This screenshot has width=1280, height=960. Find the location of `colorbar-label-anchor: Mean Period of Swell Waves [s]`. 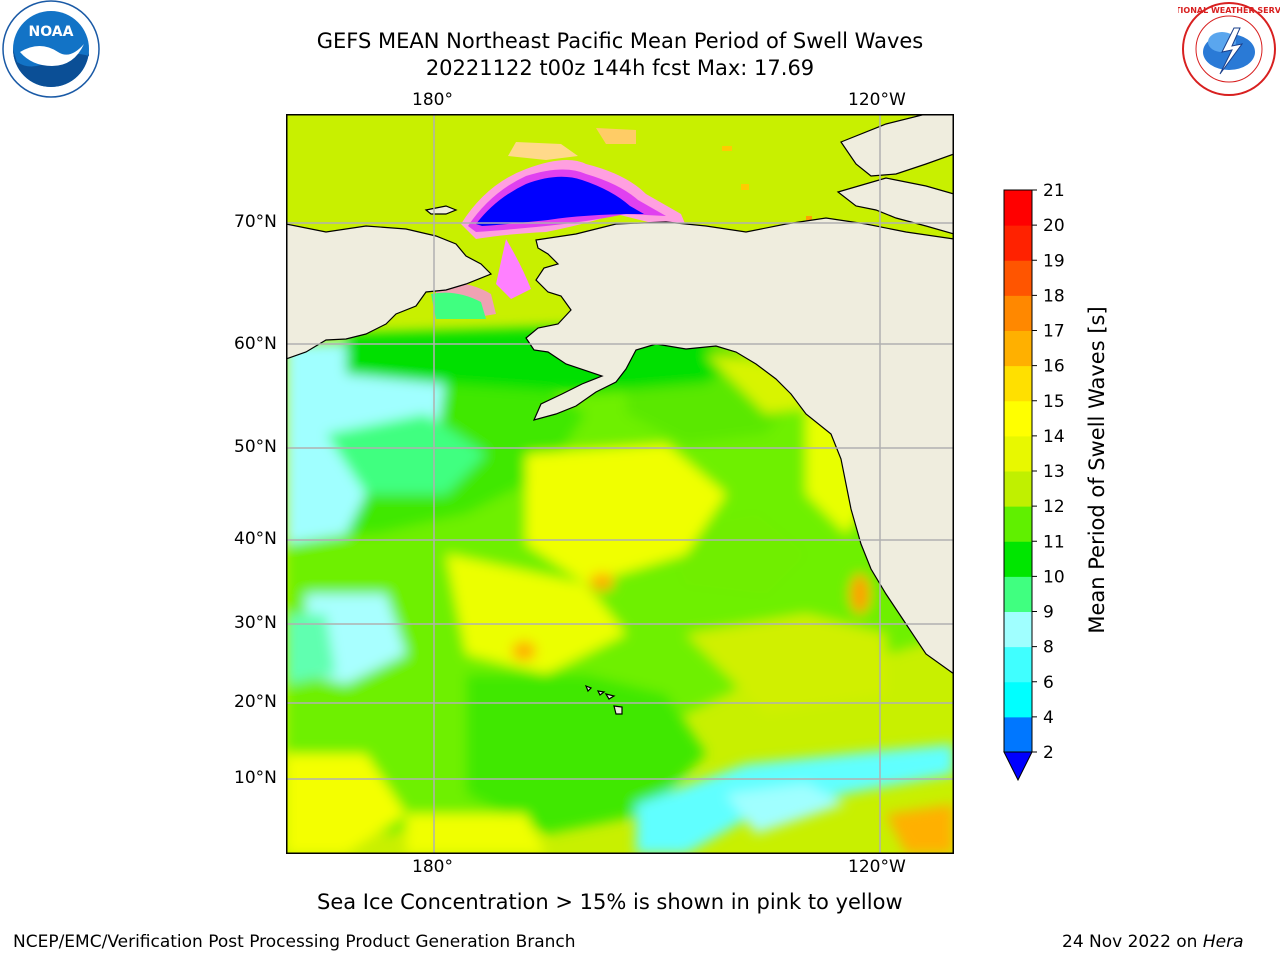

colorbar-label-anchor: Mean Period of Swell Waves [s] is located at coordinates (1097, 469).